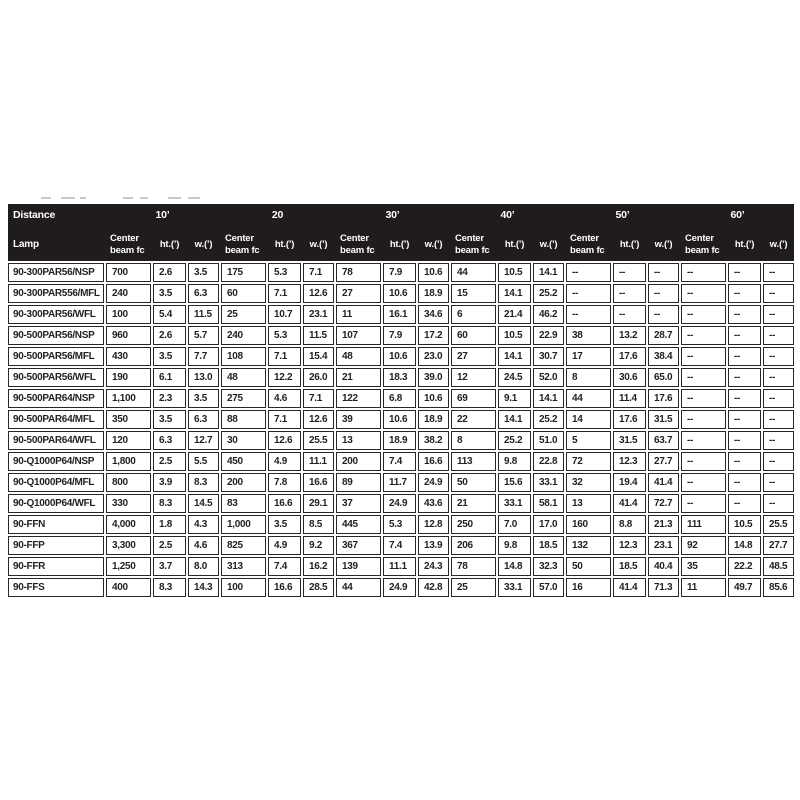 The height and width of the screenshot is (800, 800). I want to click on value-cell: 108, so click(243, 356).